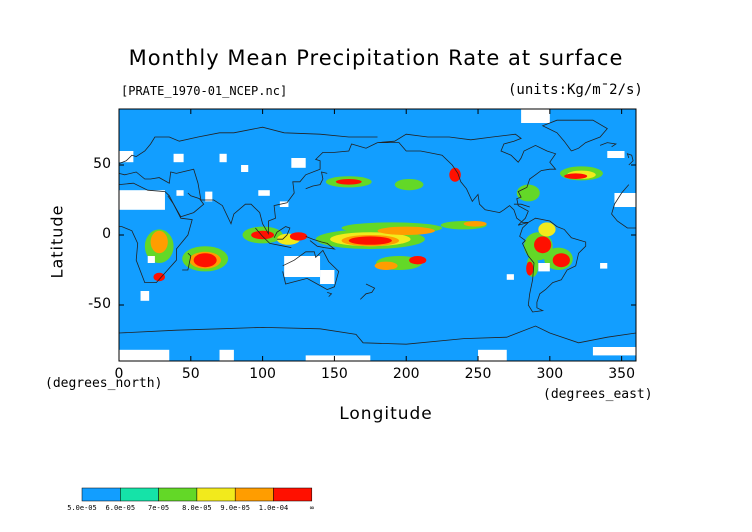 The height and width of the screenshot is (532, 752). What do you see at coordinates (273, 508) in the screenshot?
I see `colorbar-label: 1.0e-04` at bounding box center [273, 508].